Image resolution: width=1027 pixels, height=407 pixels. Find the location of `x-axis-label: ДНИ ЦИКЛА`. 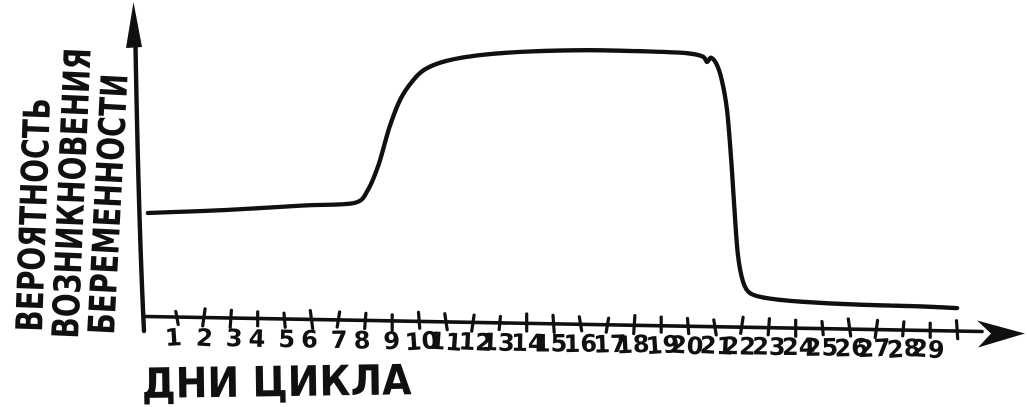

x-axis-label: ДНИ ЦИКЛА is located at coordinates (276, 382).